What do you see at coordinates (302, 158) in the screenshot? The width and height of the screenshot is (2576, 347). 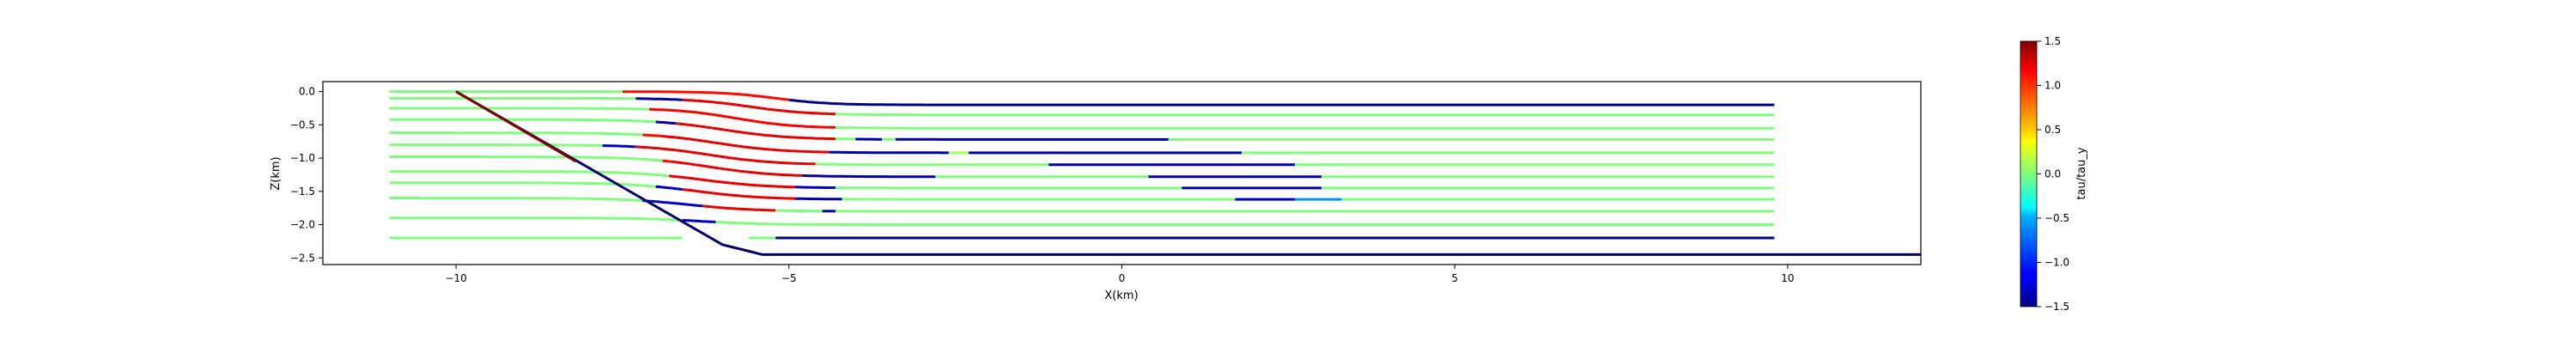 I see `y-tick-label: −1.0` at bounding box center [302, 158].